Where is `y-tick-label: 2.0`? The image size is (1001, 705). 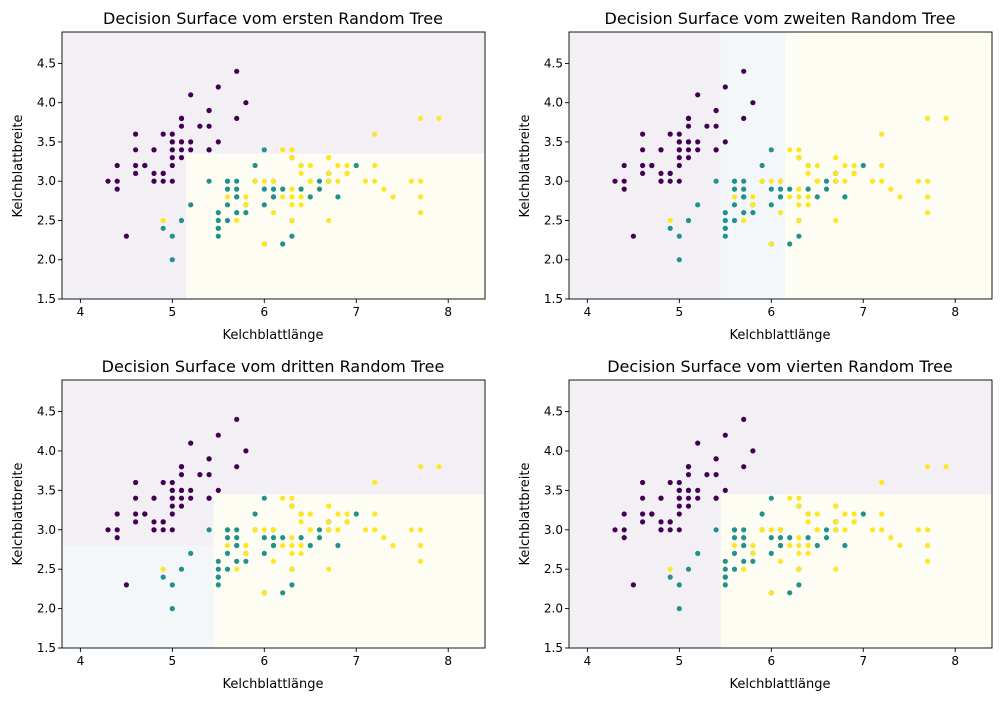 y-tick-label: 2.0 is located at coordinates (46, 609).